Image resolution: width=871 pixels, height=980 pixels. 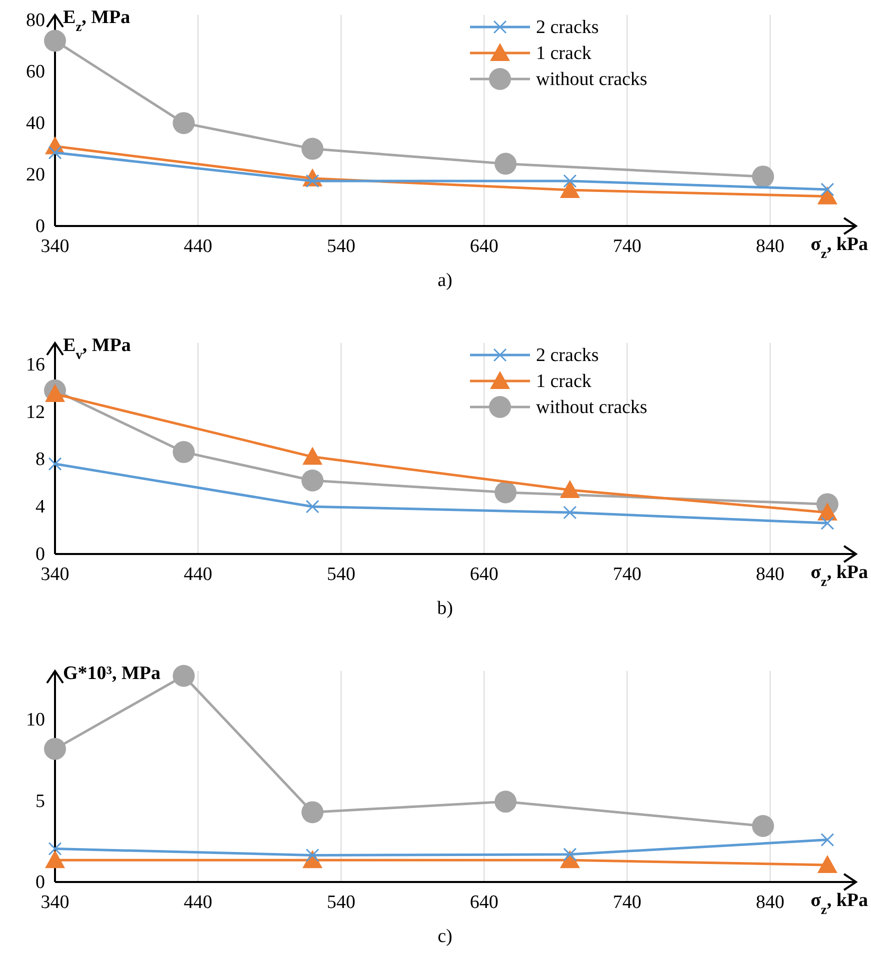 I want to click on y-tick-label: 16, so click(x=35, y=365).